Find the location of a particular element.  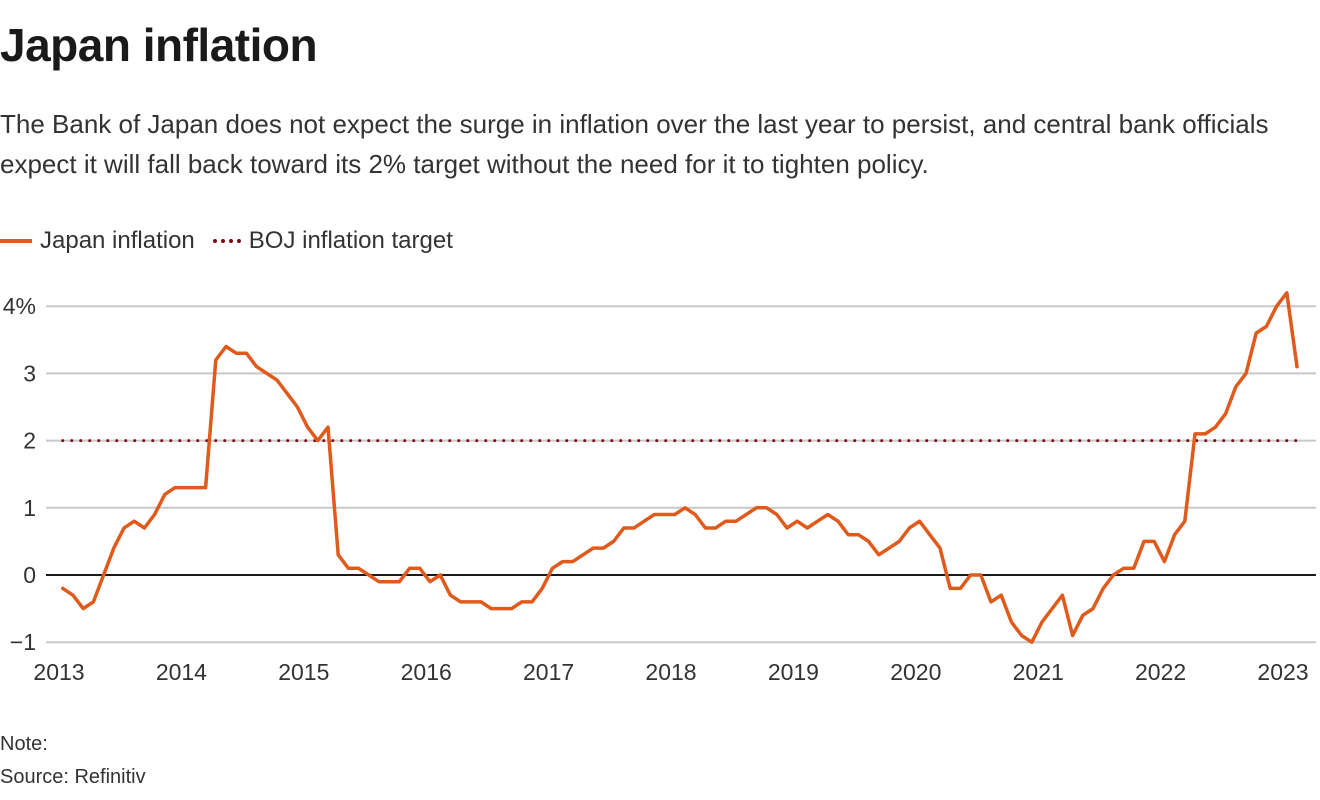

chart-title: Japan inflation is located at coordinates (159, 45).